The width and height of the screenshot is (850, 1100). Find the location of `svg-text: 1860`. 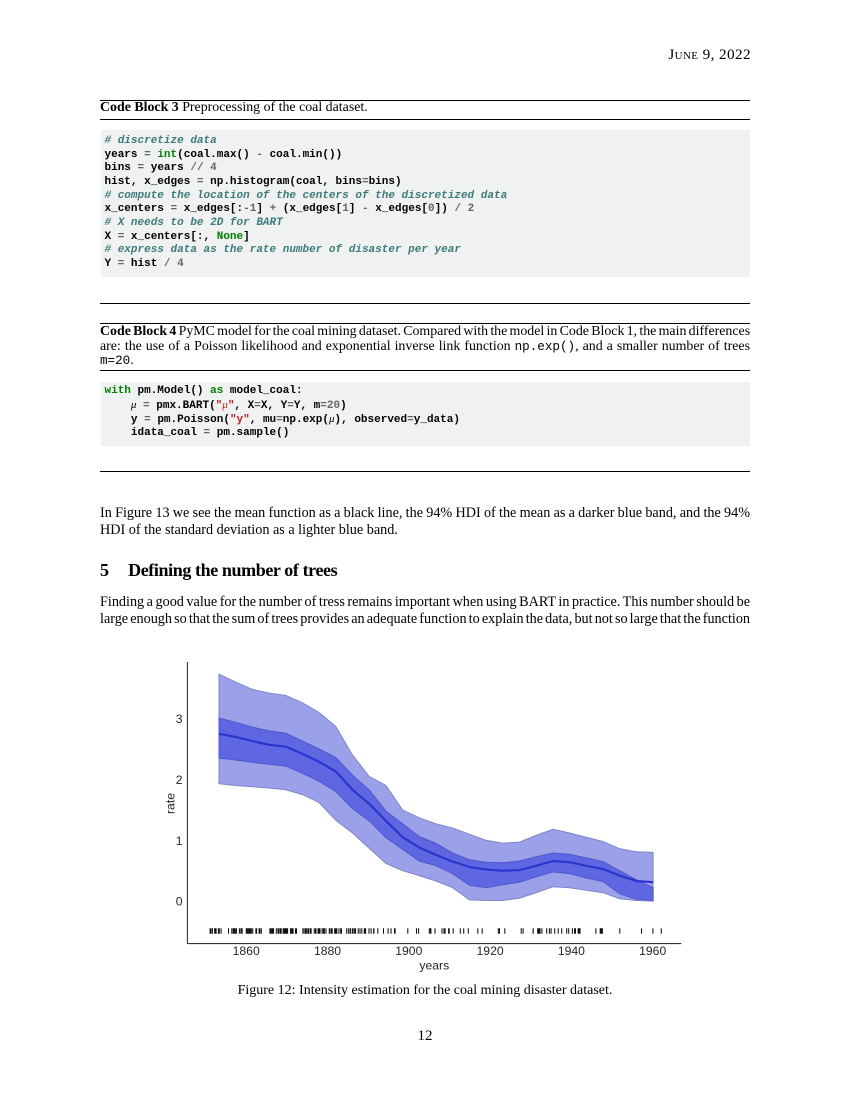

svg-text: 1860 is located at coordinates (246, 951).